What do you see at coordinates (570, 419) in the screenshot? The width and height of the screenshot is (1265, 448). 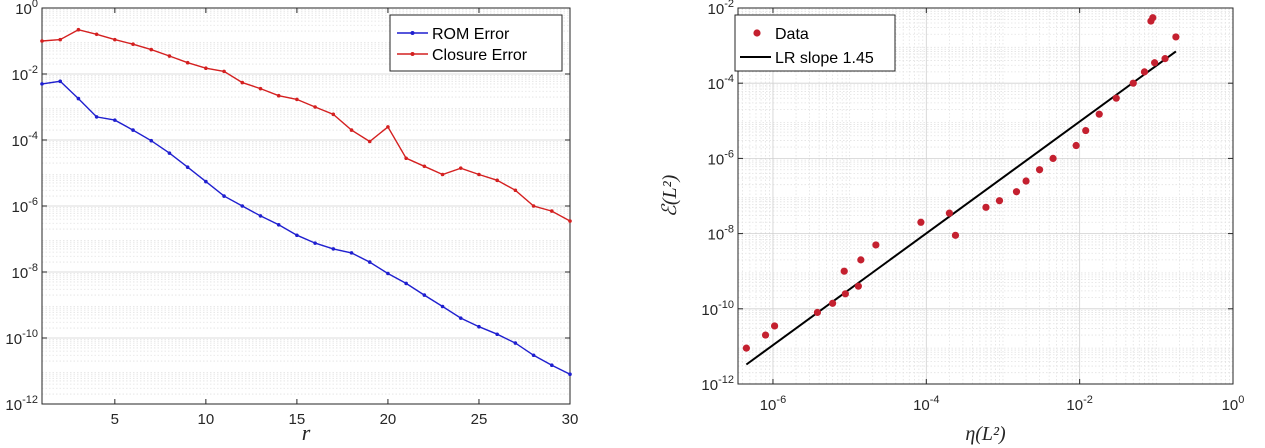 I see `x-tick-label: 30` at bounding box center [570, 419].